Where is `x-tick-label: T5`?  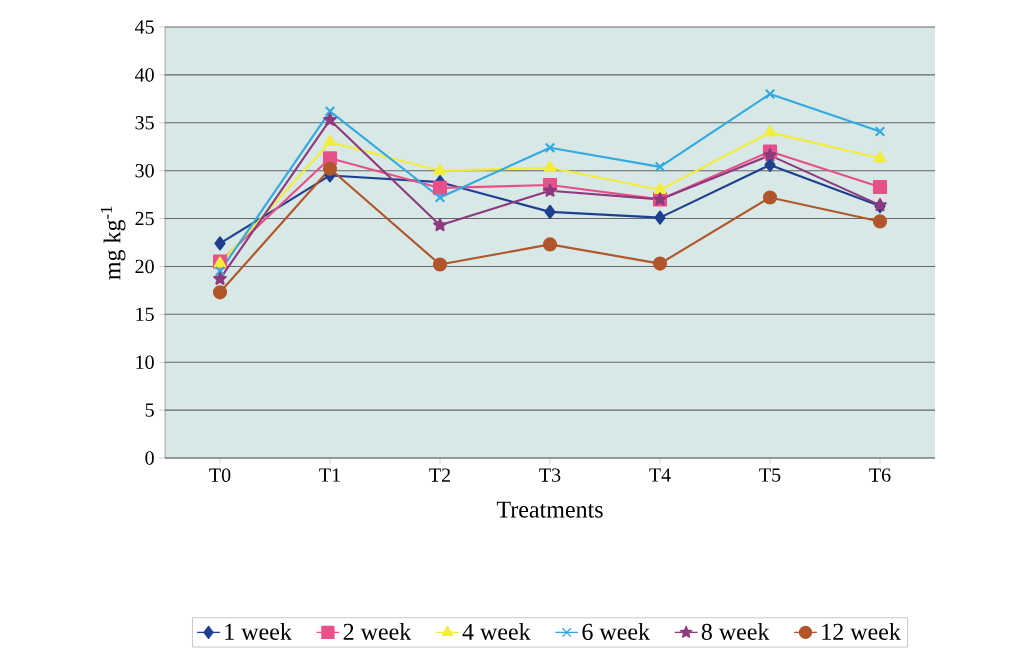
x-tick-label: T5 is located at coordinates (770, 475).